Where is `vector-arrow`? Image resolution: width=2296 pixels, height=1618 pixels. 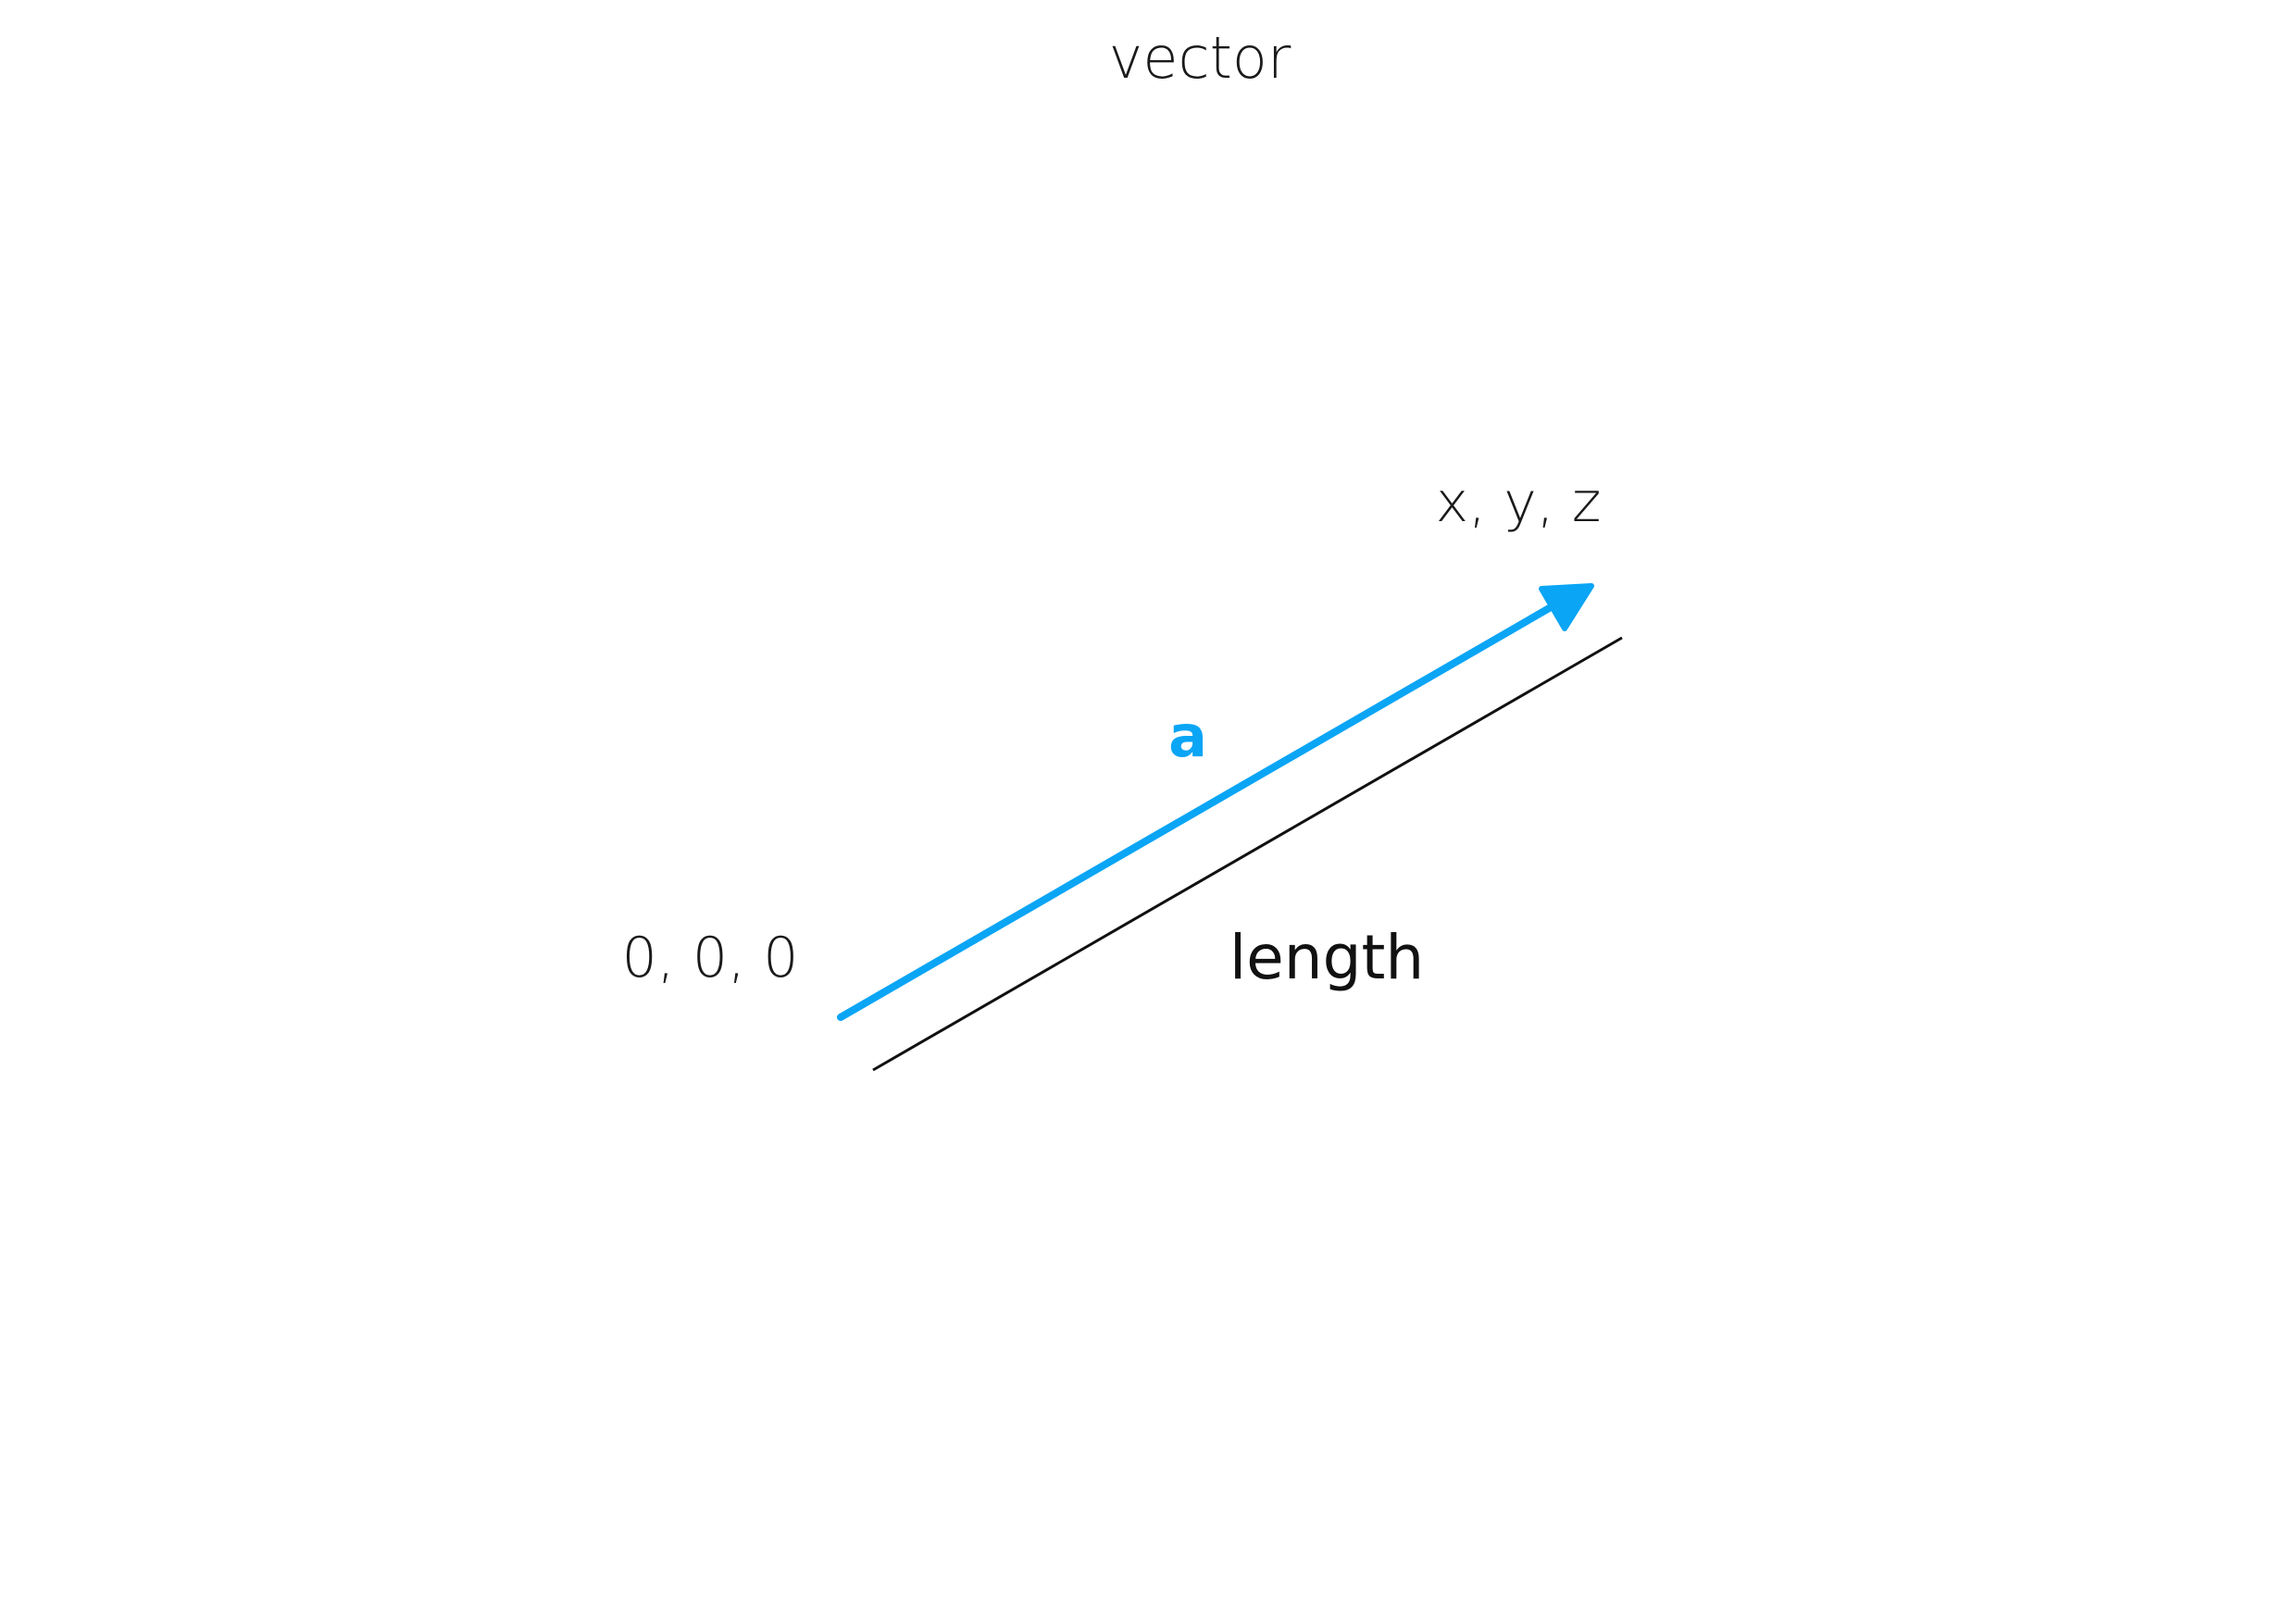 vector-arrow is located at coordinates (1215, 802).